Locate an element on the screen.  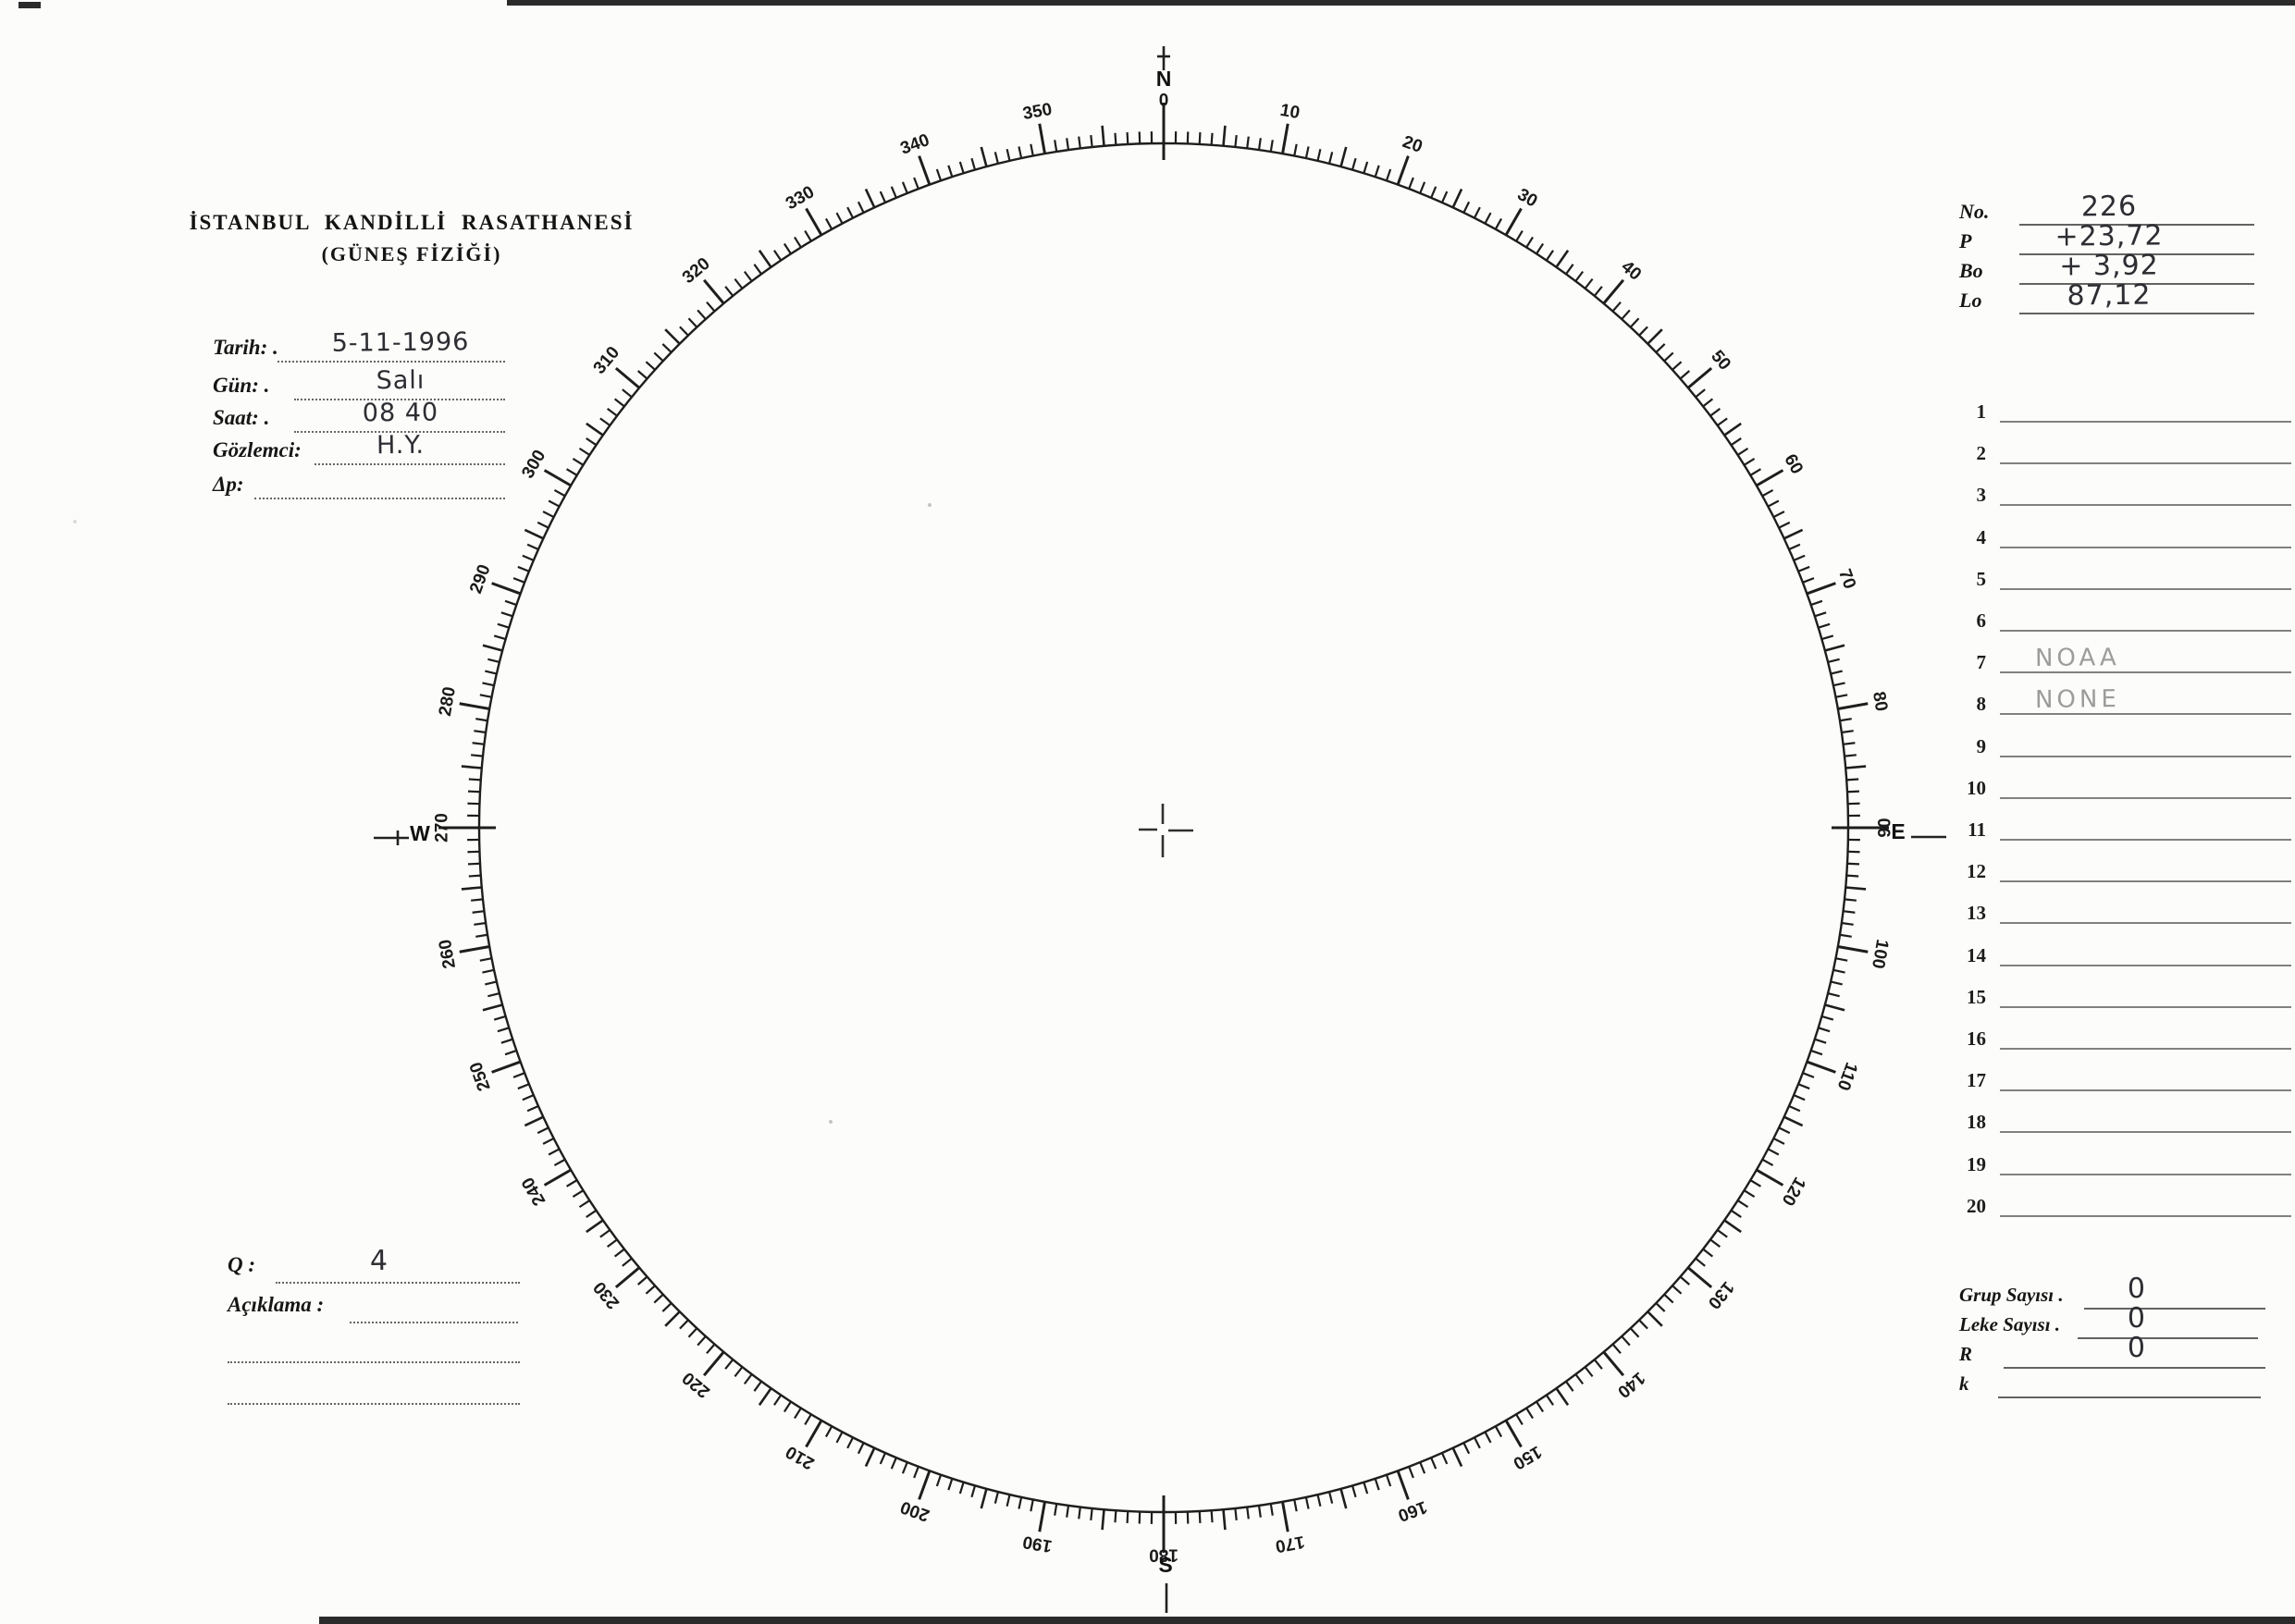
degree-label-170: 170 is located at coordinates (1290, 1544).